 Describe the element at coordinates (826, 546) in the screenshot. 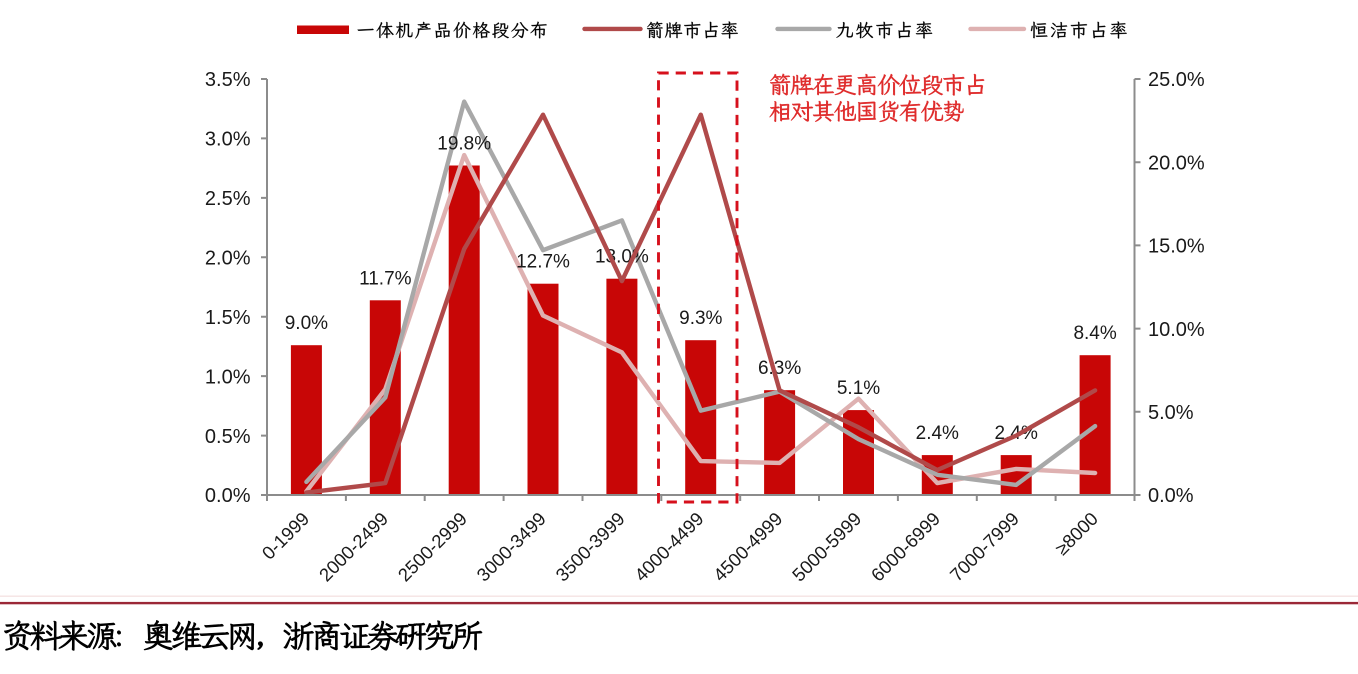

I see `svg-text: 5000-5999` at that location.